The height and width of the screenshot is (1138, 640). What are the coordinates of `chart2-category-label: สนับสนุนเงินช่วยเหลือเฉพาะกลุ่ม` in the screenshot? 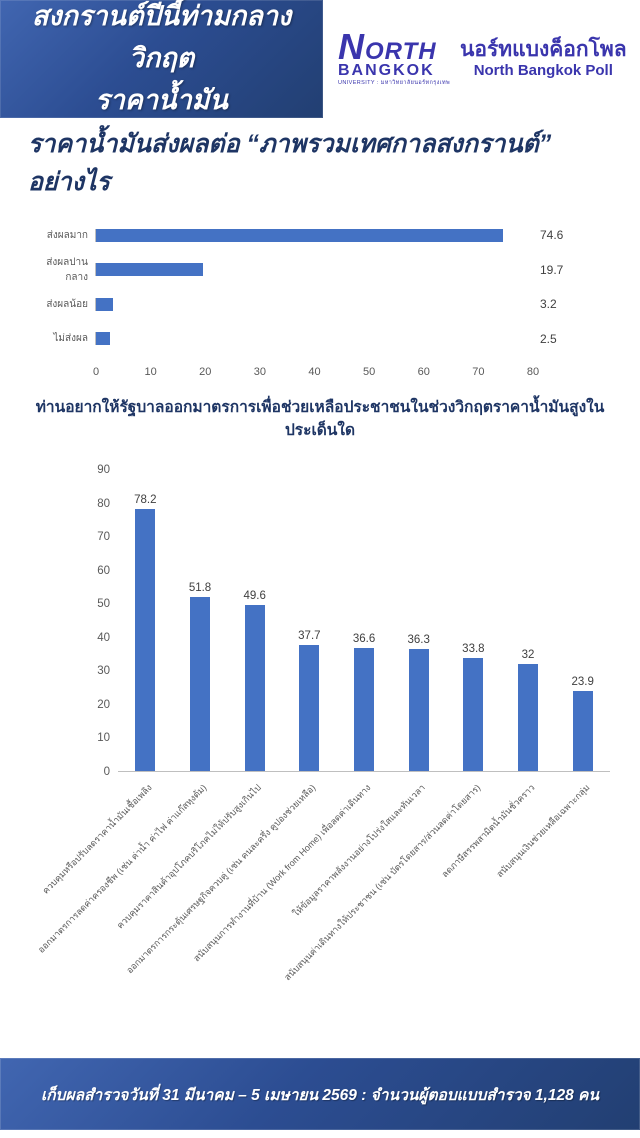 It's located at (543, 831).